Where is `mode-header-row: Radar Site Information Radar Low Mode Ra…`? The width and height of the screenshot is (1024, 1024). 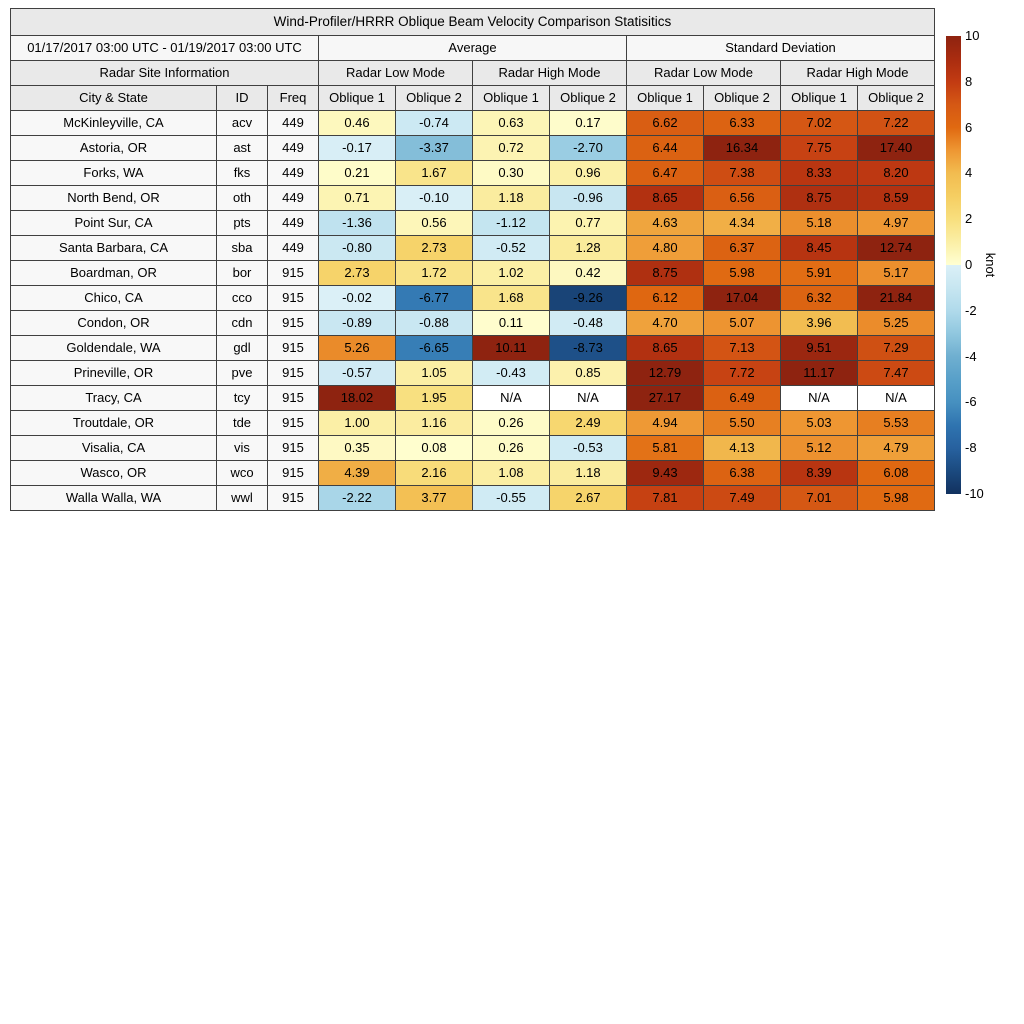 mode-header-row: Radar Site Information Radar Low Mode Ra… is located at coordinates (472, 73).